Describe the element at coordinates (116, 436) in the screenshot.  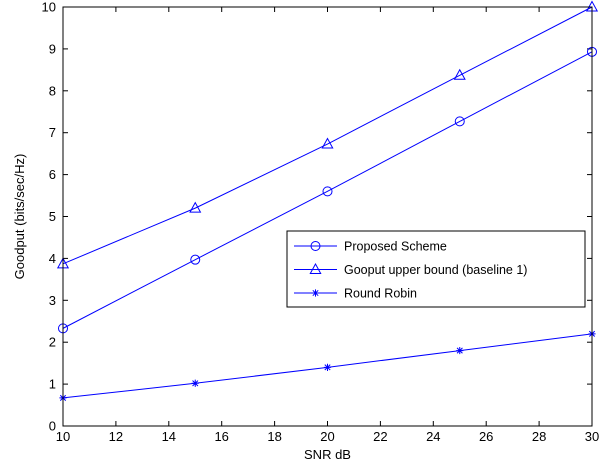
I see `x-tick-label: 12` at that location.